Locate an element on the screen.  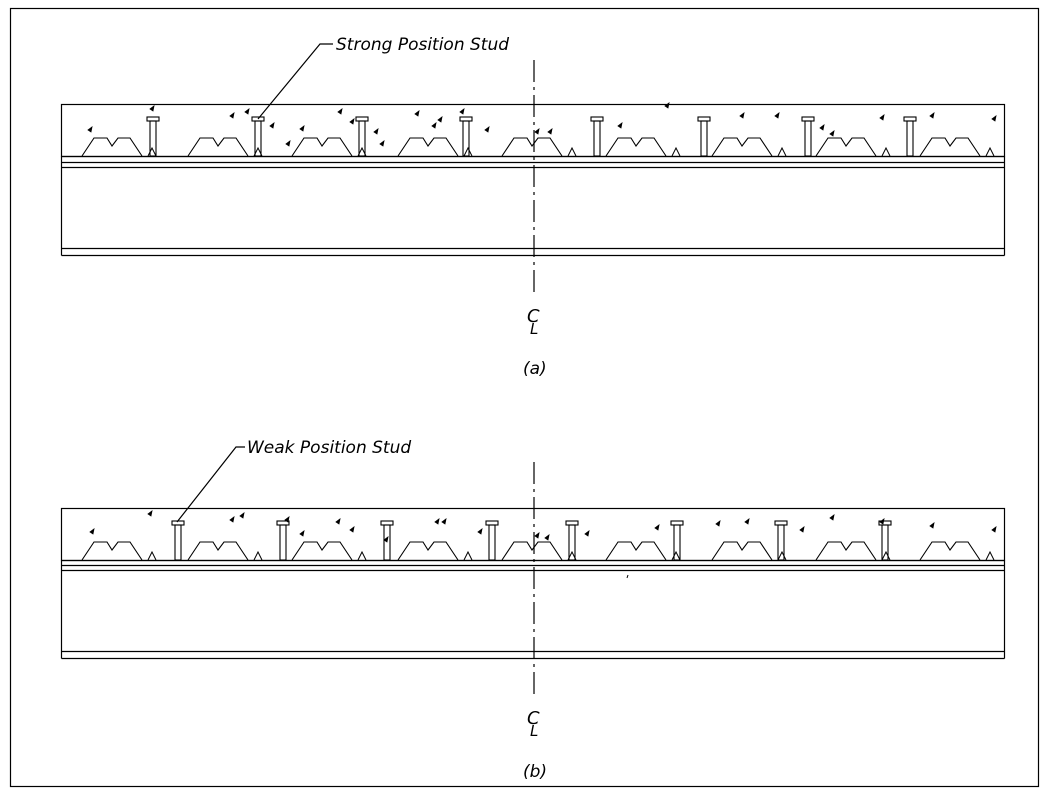
panel-a-slab is located at coordinates (533, 130).